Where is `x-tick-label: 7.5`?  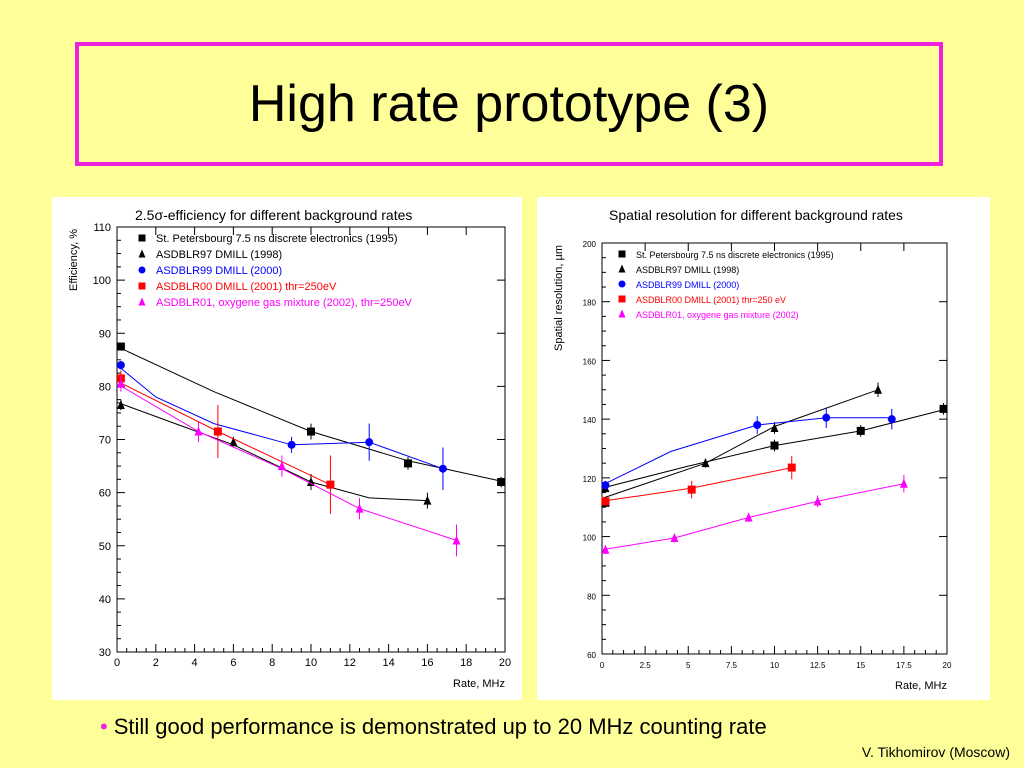 x-tick-label: 7.5 is located at coordinates (732, 665).